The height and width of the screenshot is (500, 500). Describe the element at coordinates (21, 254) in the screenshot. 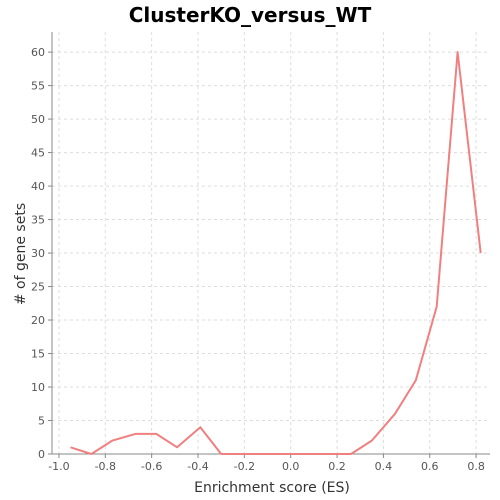

I see `y-axis-label: # of gene sets` at that location.